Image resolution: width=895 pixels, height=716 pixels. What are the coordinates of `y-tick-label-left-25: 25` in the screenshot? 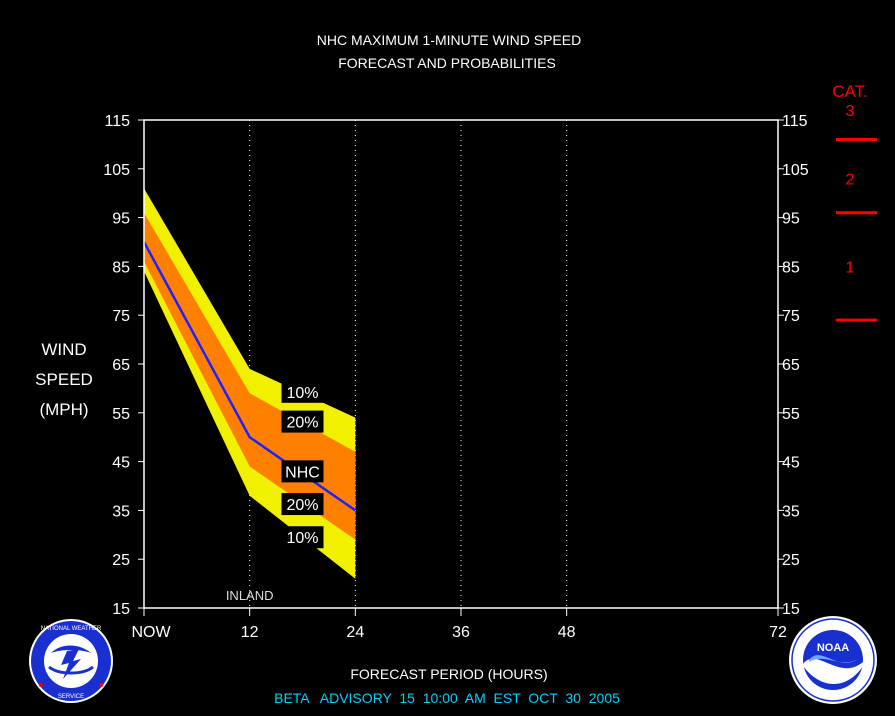 It's located at (121, 560).